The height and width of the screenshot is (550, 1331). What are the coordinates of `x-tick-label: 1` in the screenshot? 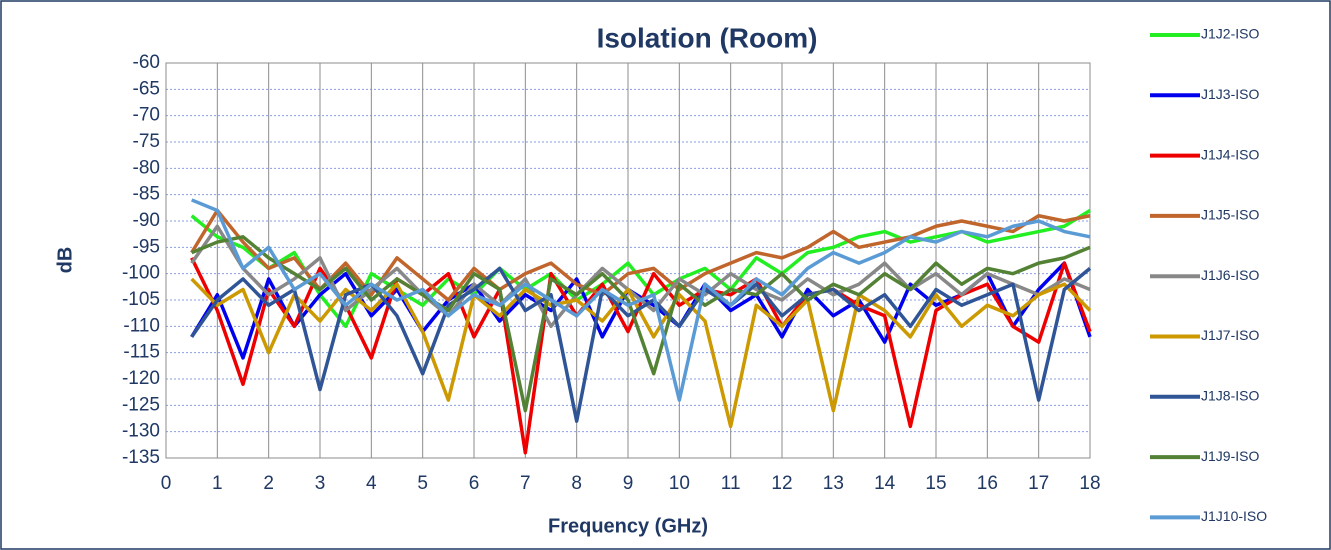 It's located at (217, 483).